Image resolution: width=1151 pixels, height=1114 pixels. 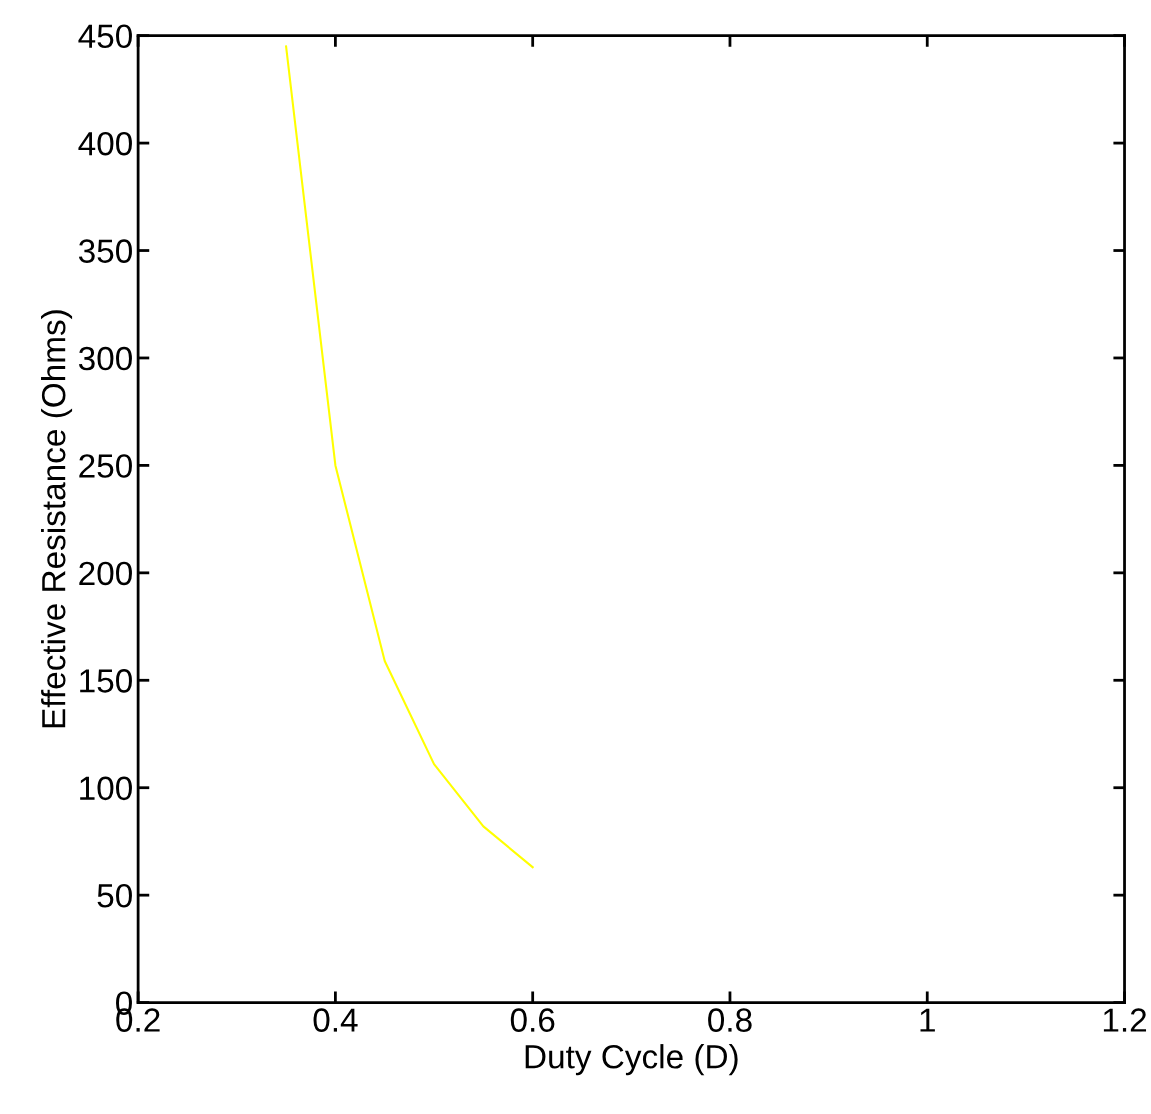 I want to click on x-tick-label: 0.8, so click(x=730, y=1020).